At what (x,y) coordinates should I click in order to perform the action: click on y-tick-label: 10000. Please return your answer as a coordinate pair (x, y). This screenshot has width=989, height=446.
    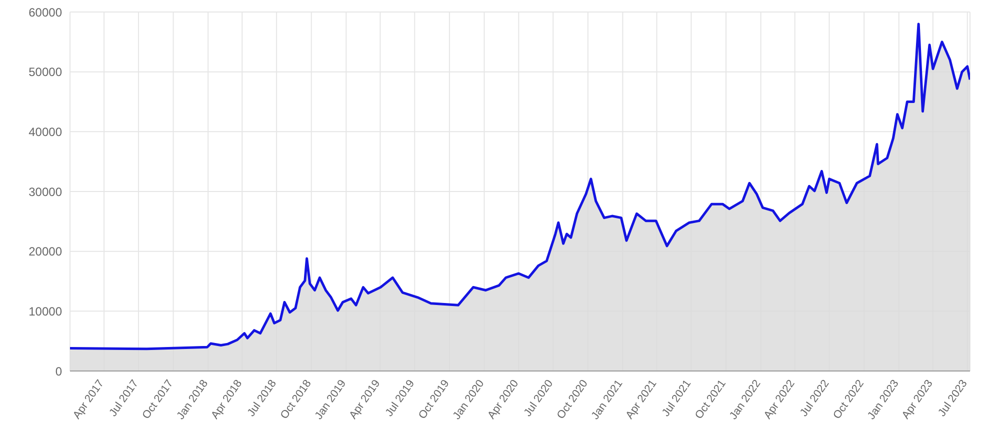
    Looking at the image, I should click on (45, 311).